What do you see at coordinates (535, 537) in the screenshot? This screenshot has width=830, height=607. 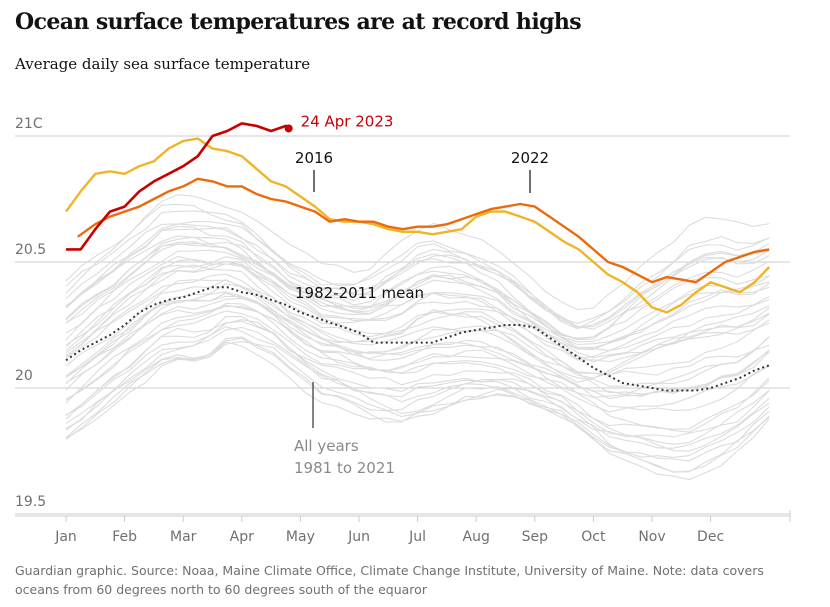 I see `x-tick-label: Sep` at bounding box center [535, 537].